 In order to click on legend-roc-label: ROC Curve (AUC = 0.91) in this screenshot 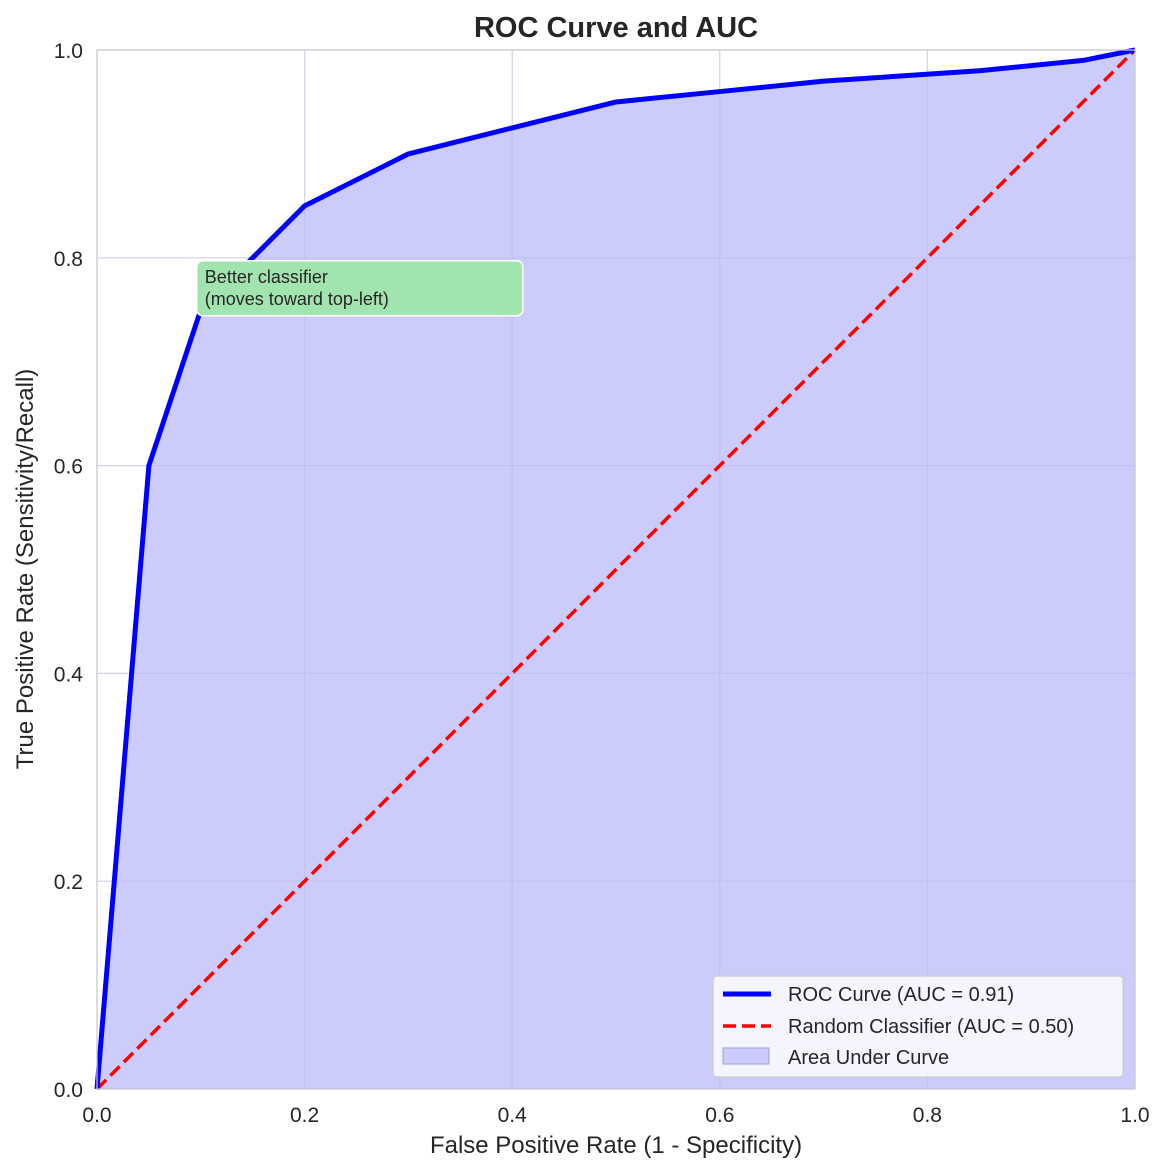, I will do `click(901, 995)`.